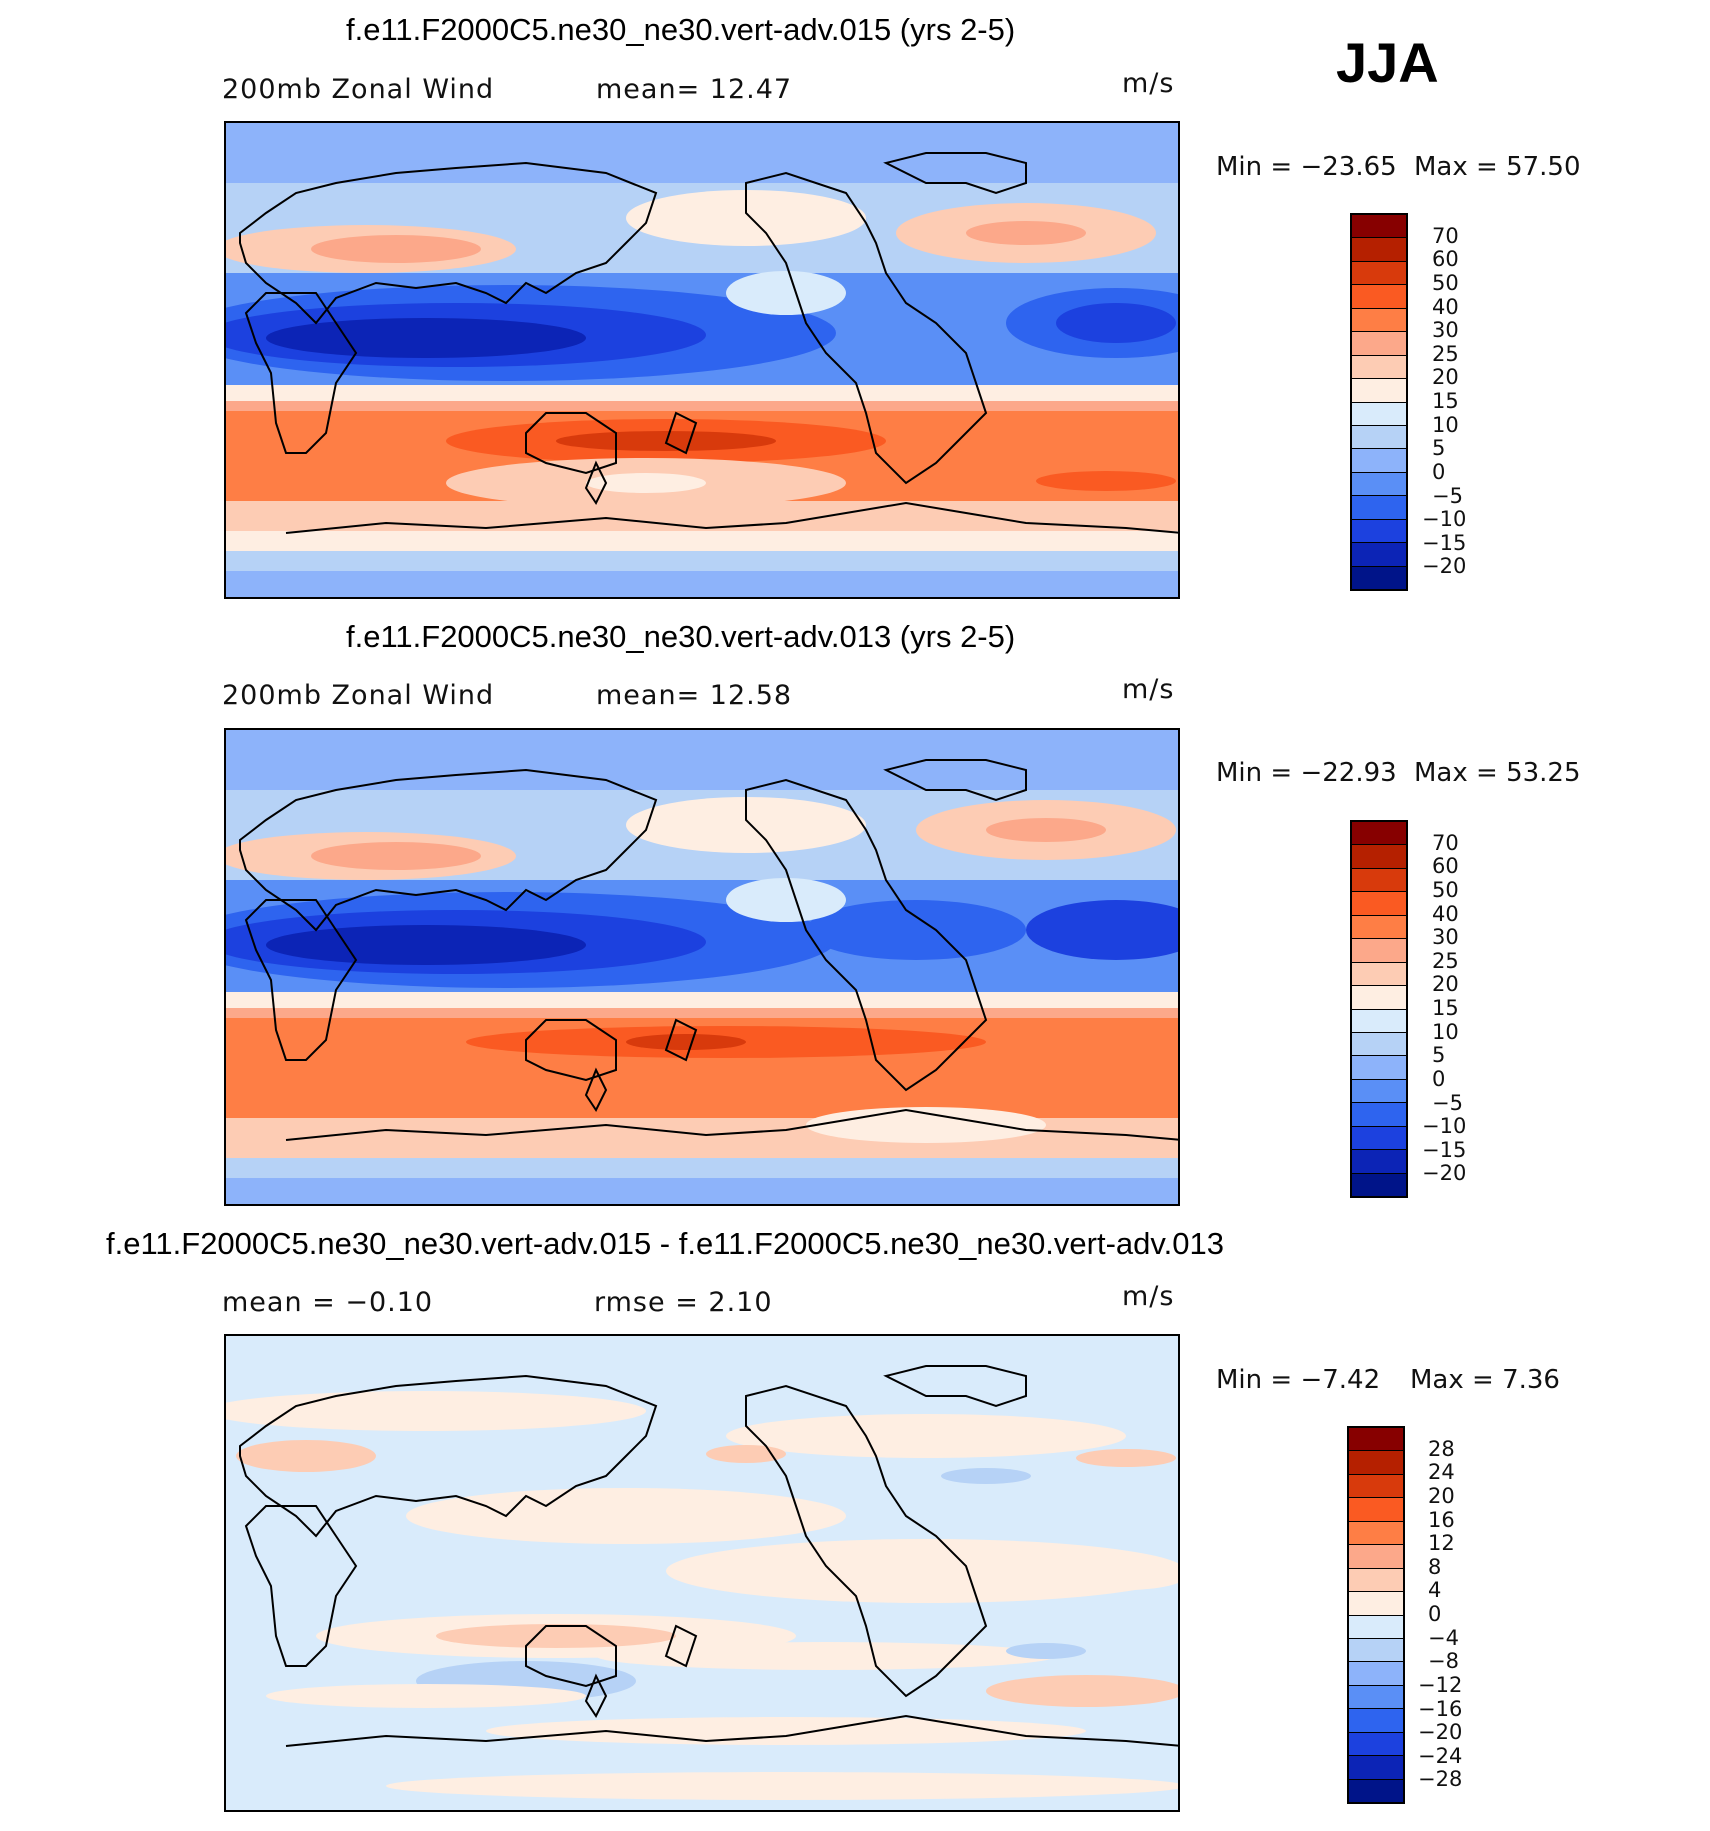 The height and width of the screenshot is (1831, 1710). Describe the element at coordinates (683, 1302) in the screenshot. I see `panel3-rmse-label: rmse = 2.10` at that location.